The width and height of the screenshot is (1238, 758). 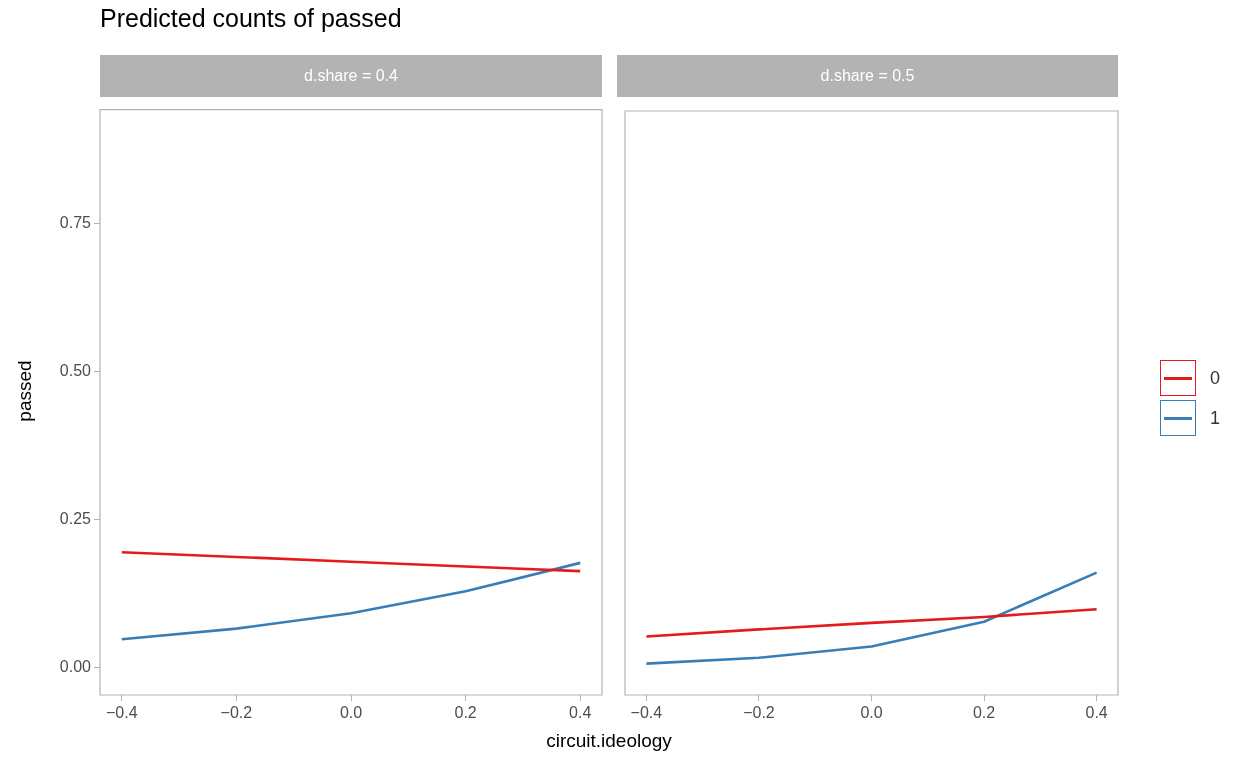 What do you see at coordinates (1215, 418) in the screenshot?
I see `legend-label: 1` at bounding box center [1215, 418].